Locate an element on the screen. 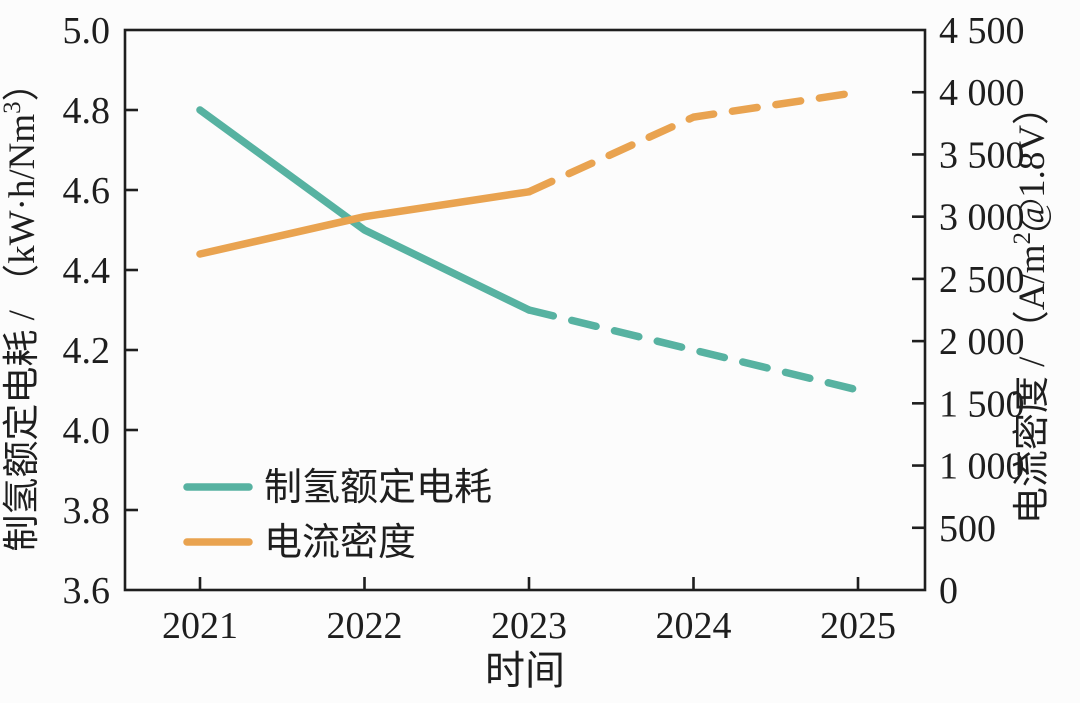  right-axis-tick-label: 500 is located at coordinates (967, 529).